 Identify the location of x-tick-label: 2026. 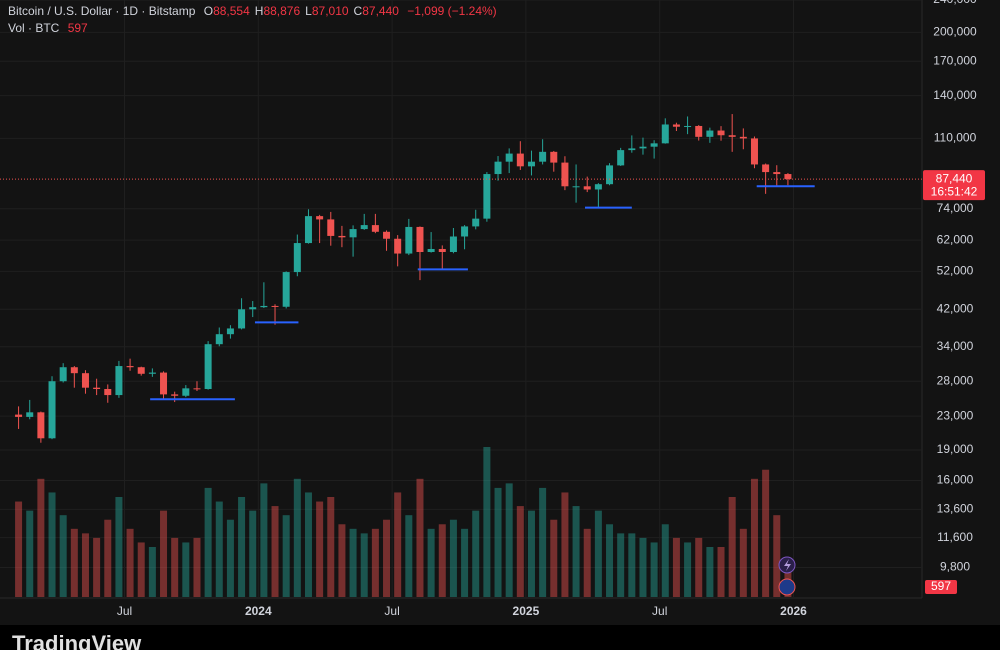
(793, 611).